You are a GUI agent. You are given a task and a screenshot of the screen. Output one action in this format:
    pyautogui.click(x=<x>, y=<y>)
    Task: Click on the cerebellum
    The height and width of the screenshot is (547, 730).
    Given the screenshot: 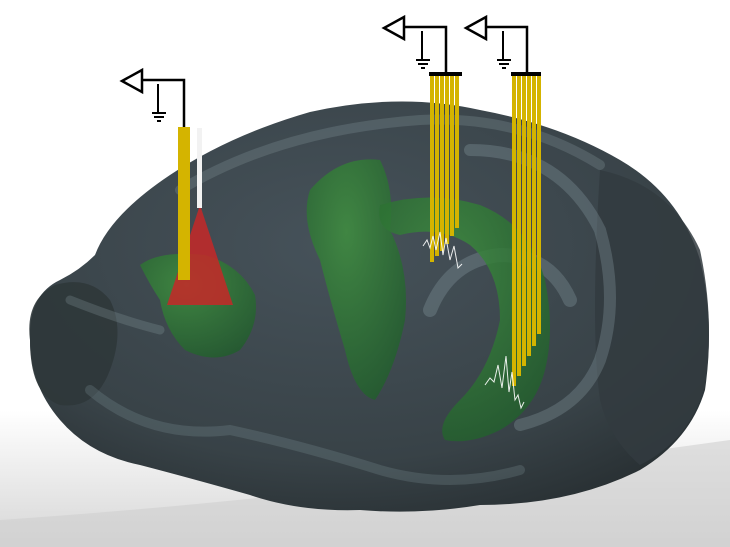 What is the action you would take?
    pyautogui.click(x=652, y=317)
    